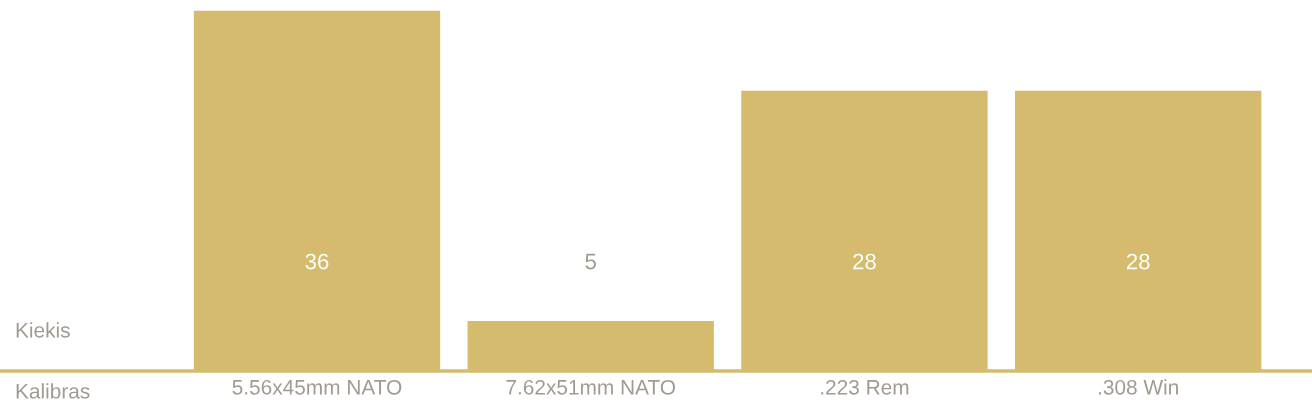 The image size is (1312, 404). I want to click on x-tick-label: 7.62x51mm NATO, so click(591, 387).